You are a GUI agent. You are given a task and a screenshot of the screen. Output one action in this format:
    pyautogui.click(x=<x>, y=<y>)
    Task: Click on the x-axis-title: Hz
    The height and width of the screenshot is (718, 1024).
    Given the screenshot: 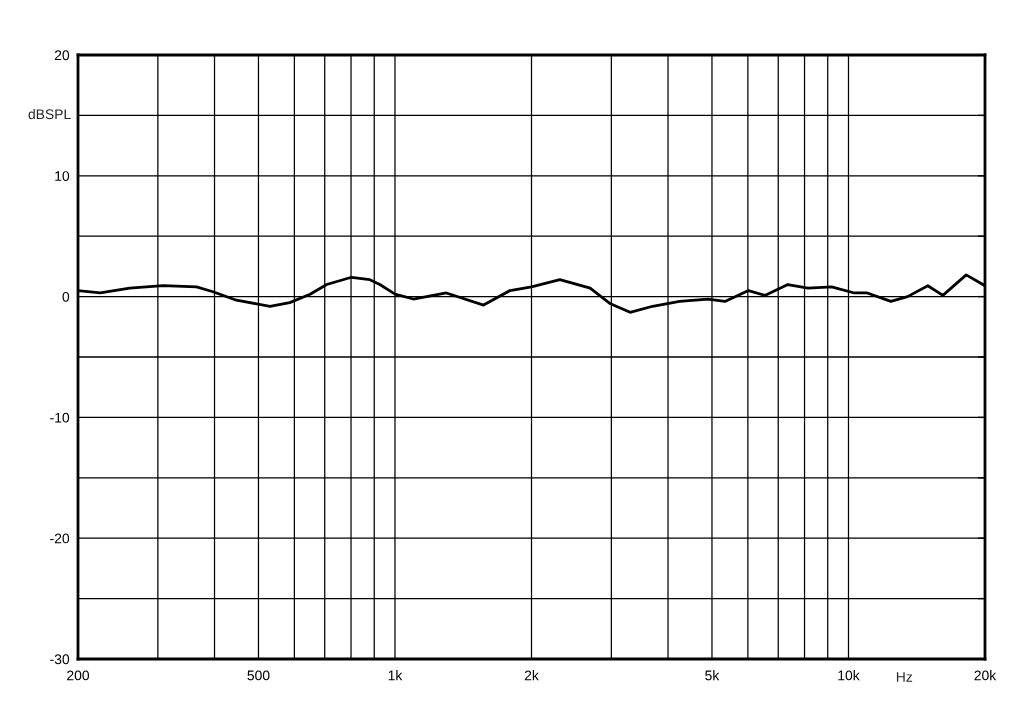 What is the action you would take?
    pyautogui.click(x=904, y=677)
    